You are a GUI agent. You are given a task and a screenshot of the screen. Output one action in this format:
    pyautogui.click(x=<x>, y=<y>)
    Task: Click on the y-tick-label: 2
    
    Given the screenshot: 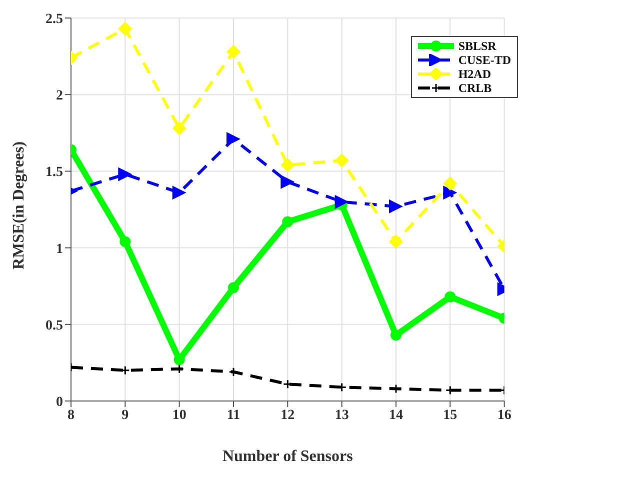 What is the action you would take?
    pyautogui.click(x=59, y=96)
    